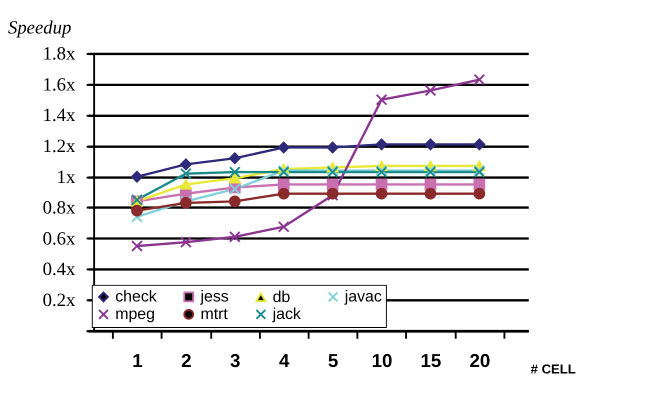  I want to click on legend-label: jess, so click(214, 297).